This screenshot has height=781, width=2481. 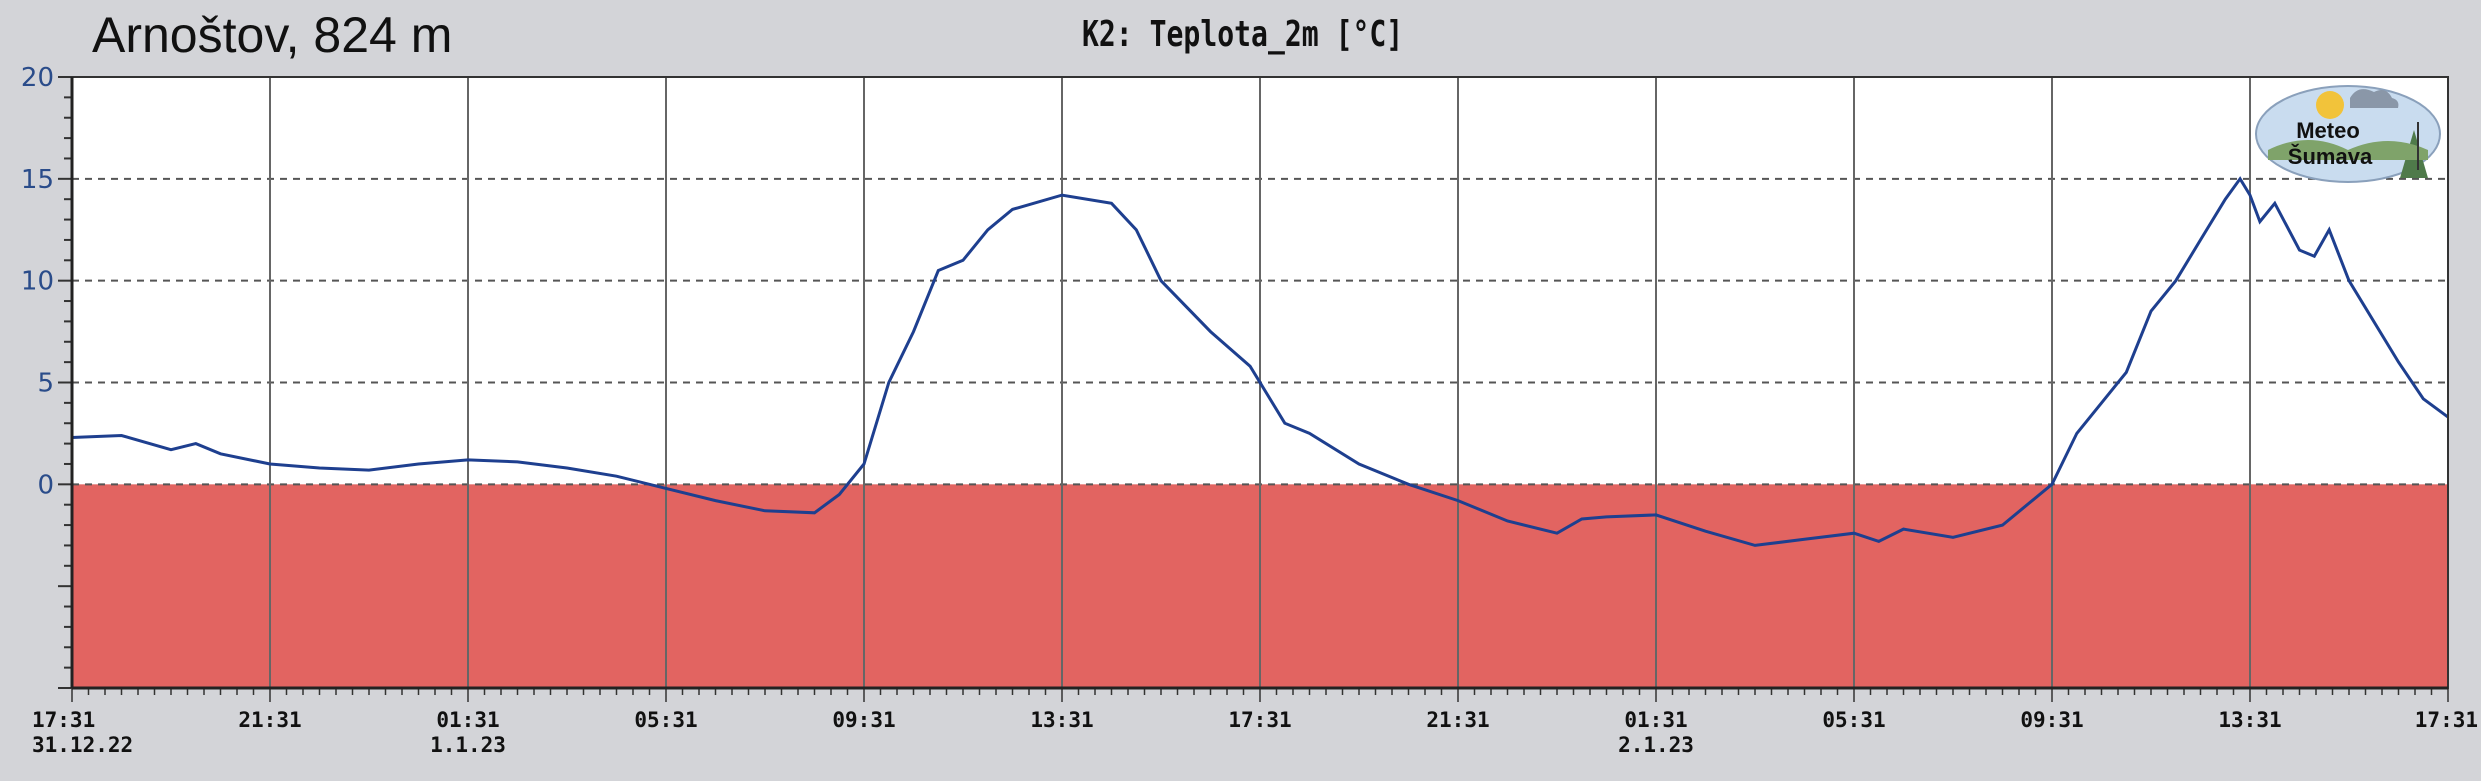 I want to click on x-tick-date: 1.1.23, so click(x=468, y=745).